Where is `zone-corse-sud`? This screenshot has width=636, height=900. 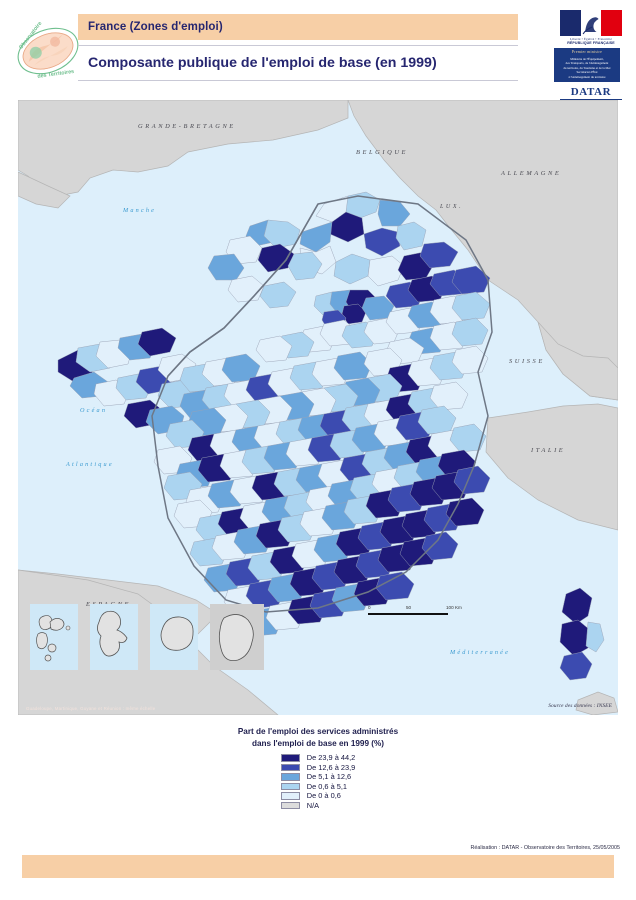 zone-corse-sud is located at coordinates (576, 666).